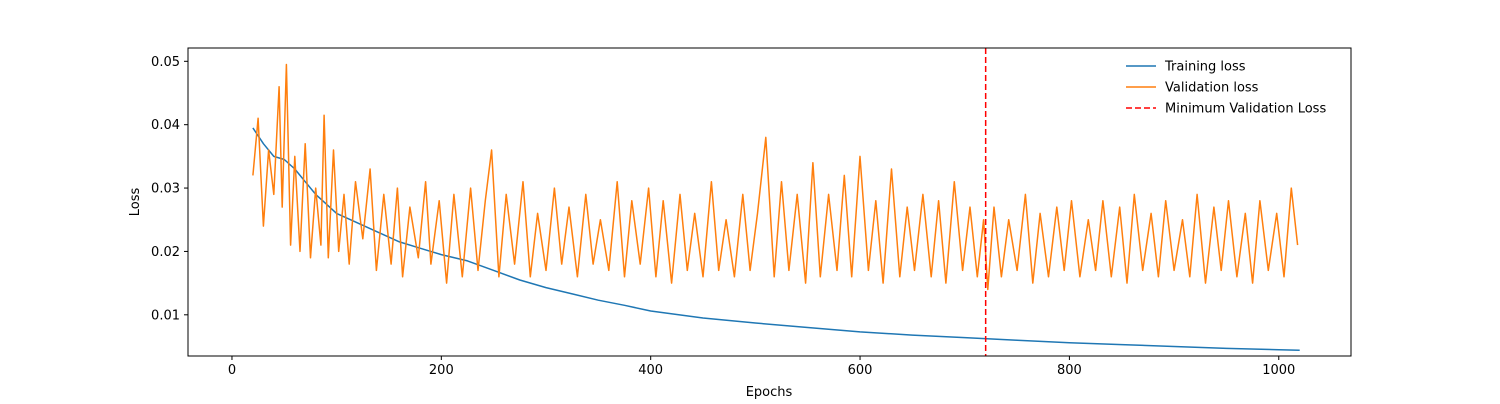 The width and height of the screenshot is (1500, 404). I want to click on y-axis-ticks: 0.01 0.02 0.03 0.04 0.05, so click(169, 189).